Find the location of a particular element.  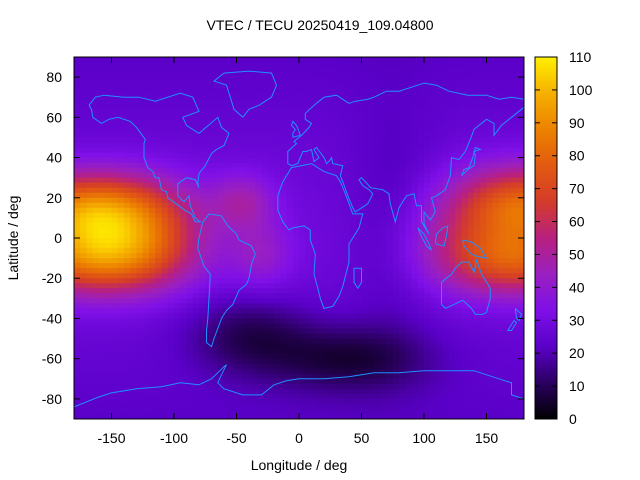

colorbar-tick-label: 20 is located at coordinates (577, 353).